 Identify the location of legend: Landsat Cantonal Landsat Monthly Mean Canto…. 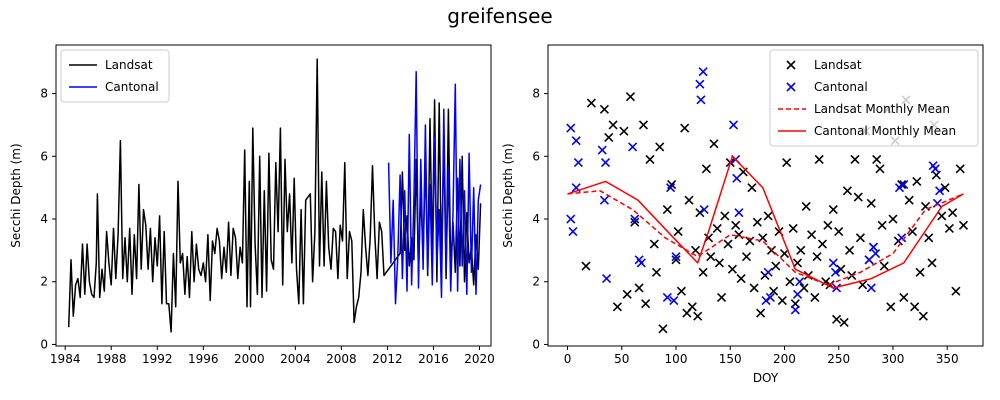
(874, 98).